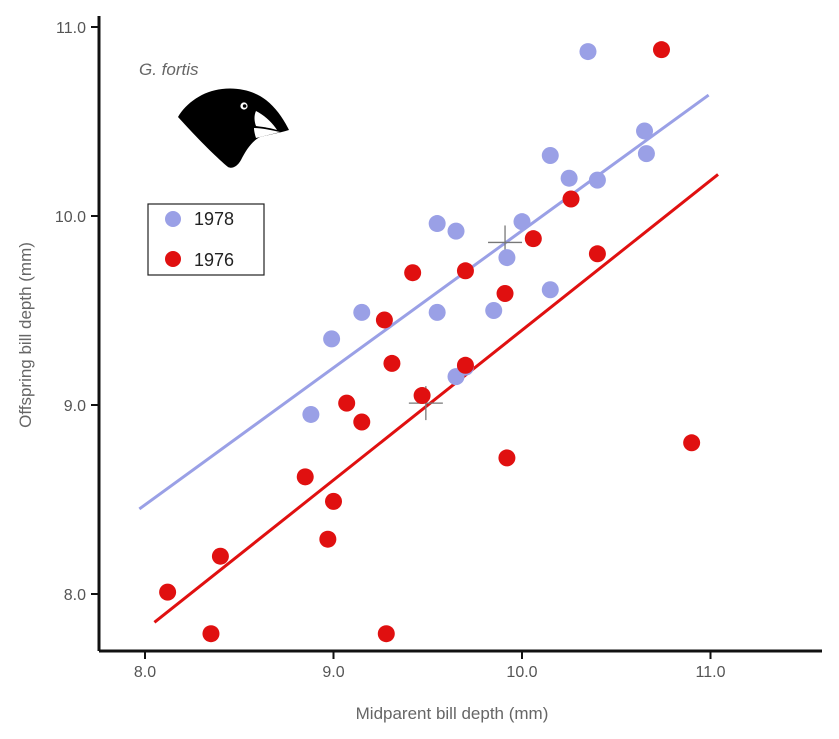 This screenshot has height=739, width=839. I want to click on finch-head-illustration, so click(233, 128).